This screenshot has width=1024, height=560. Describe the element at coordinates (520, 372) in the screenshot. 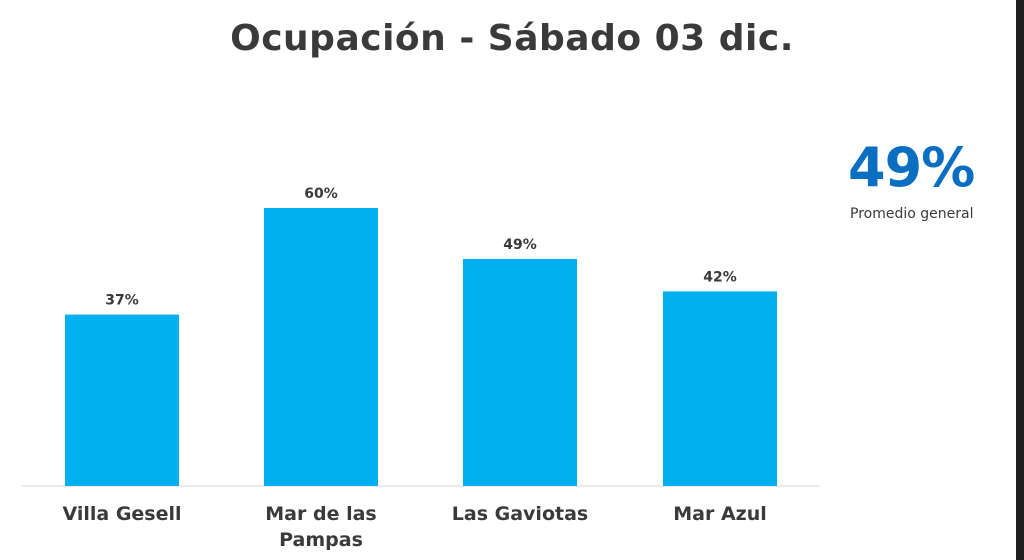

I see `bar-las-gaviotas` at that location.